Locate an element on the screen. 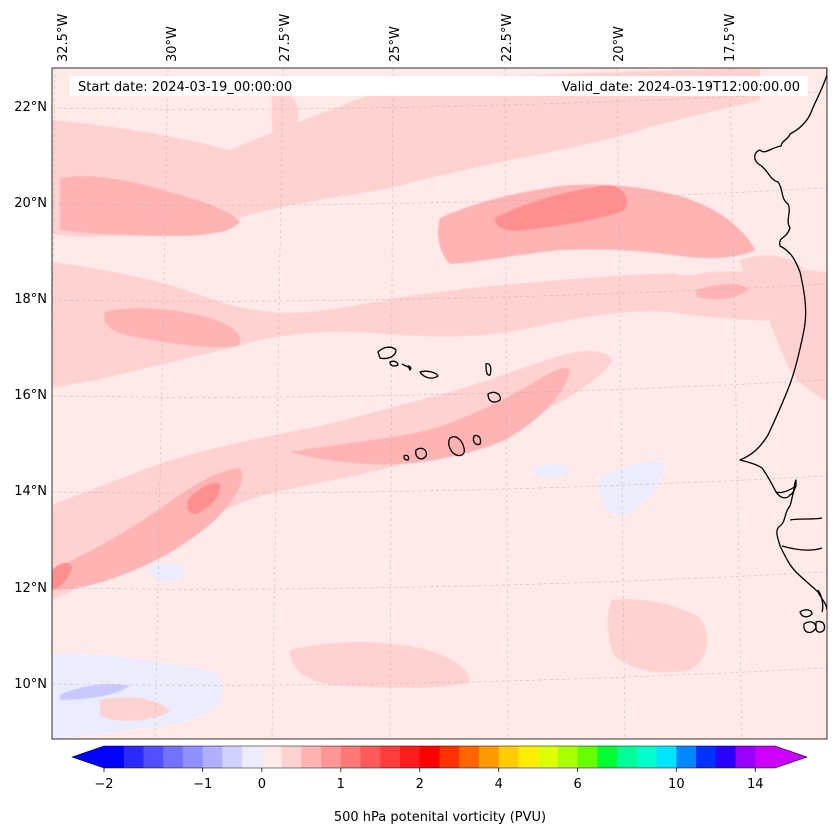  pv-peak-west is located at coordinates (62, 576).